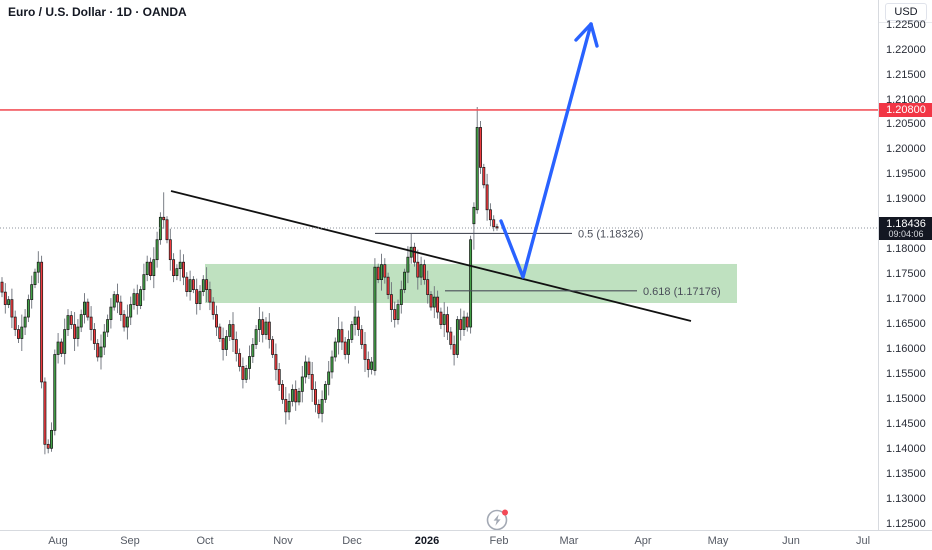 Image resolution: width=932 pixels, height=550 pixels. What do you see at coordinates (569, 541) in the screenshot?
I see `month-tick-label: Mar` at bounding box center [569, 541].